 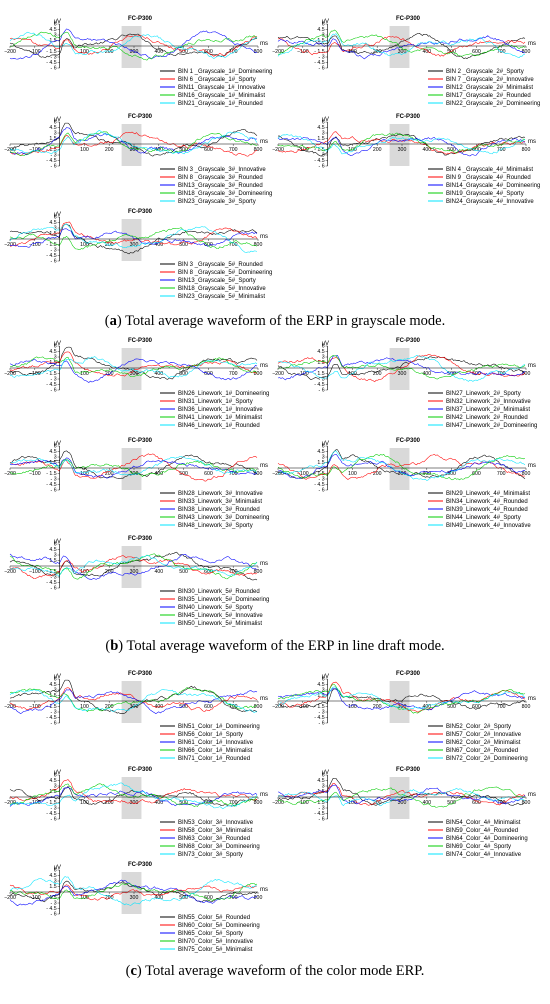 What do you see at coordinates (214, 839) in the screenshot?
I see `legend-label: BIN63_Color_3#_Rounded` at bounding box center [214, 839].